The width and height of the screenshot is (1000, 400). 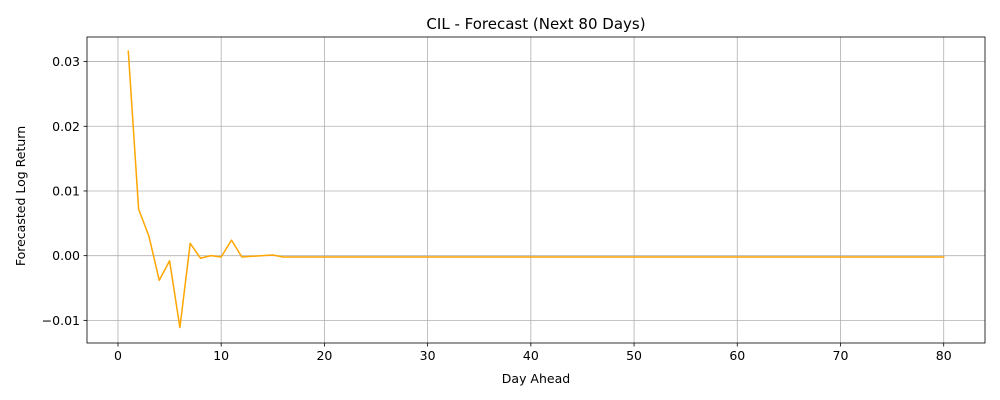 What do you see at coordinates (66, 126) in the screenshot?
I see `y-tick-label: 0.02` at bounding box center [66, 126].